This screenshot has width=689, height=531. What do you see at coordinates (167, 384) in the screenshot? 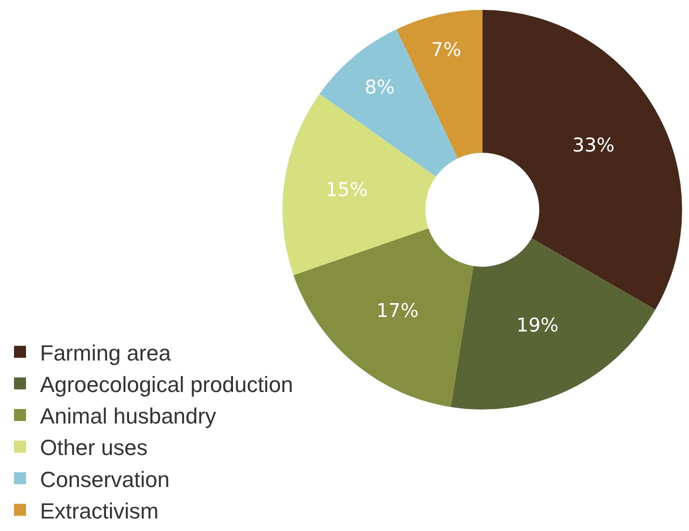
I see `legend-label: Agroecological production` at bounding box center [167, 384].